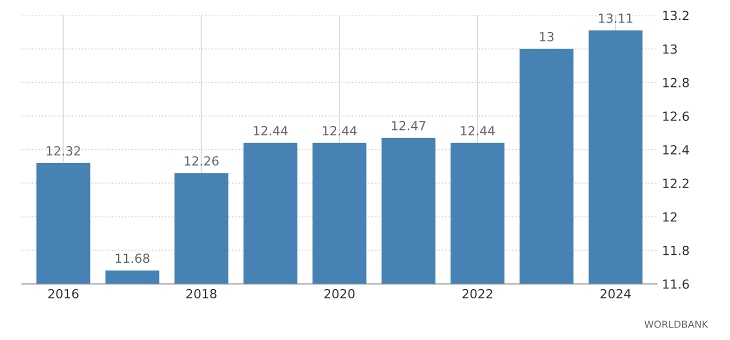  Describe the element at coordinates (63, 293) in the screenshot. I see `x-tick-label: 2016` at that location.